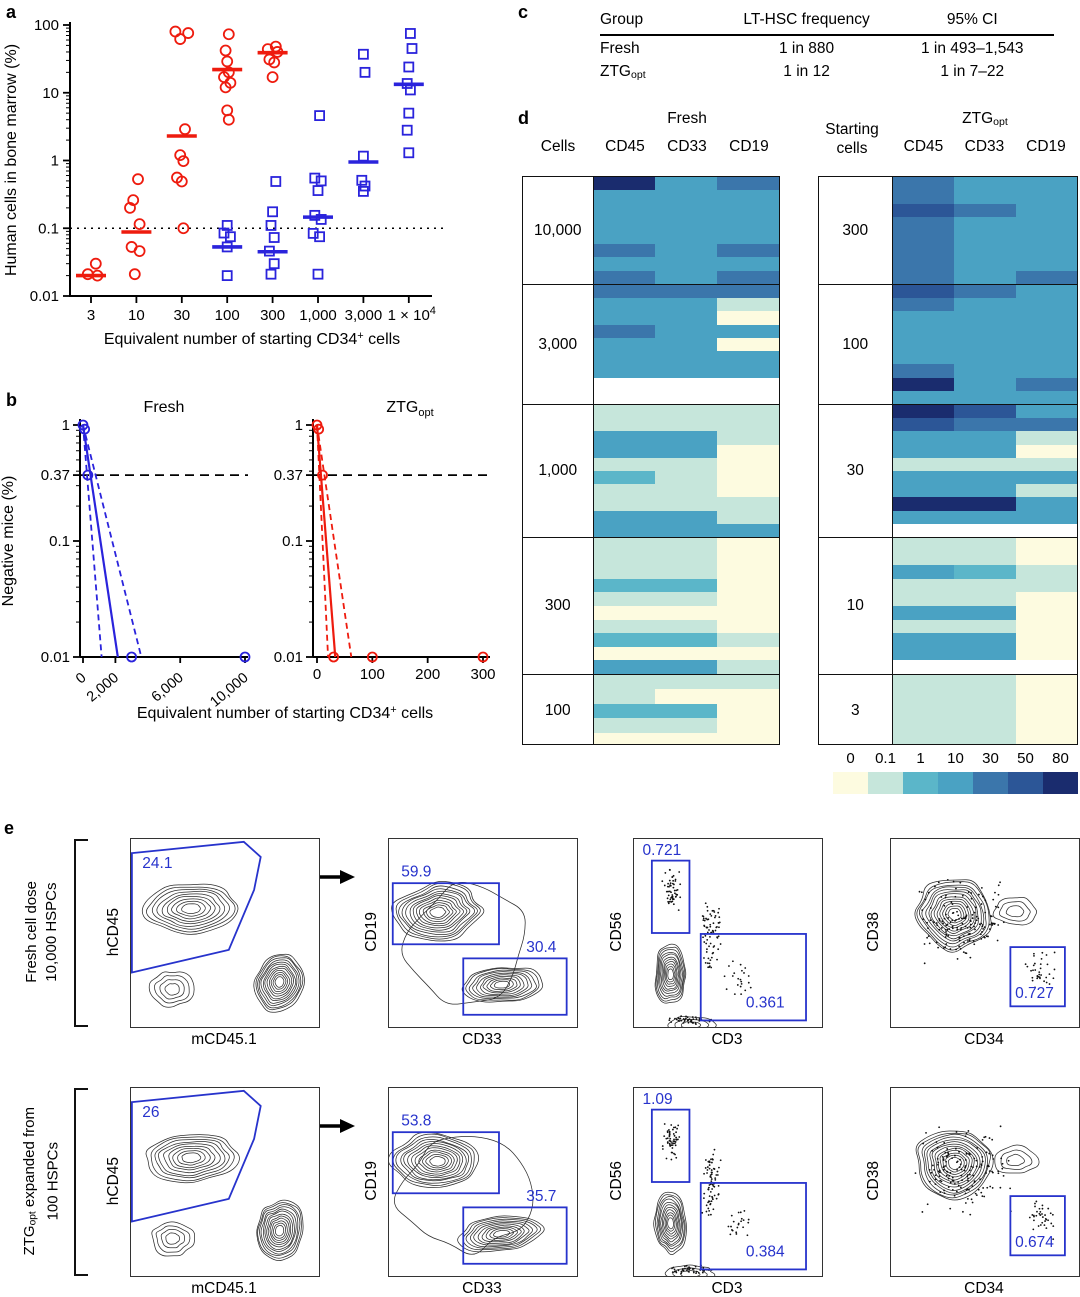  Describe the element at coordinates (985, 1182) in the screenshot. I see `flow-plot-CD38-vs-CD34: 0.674` at that location.